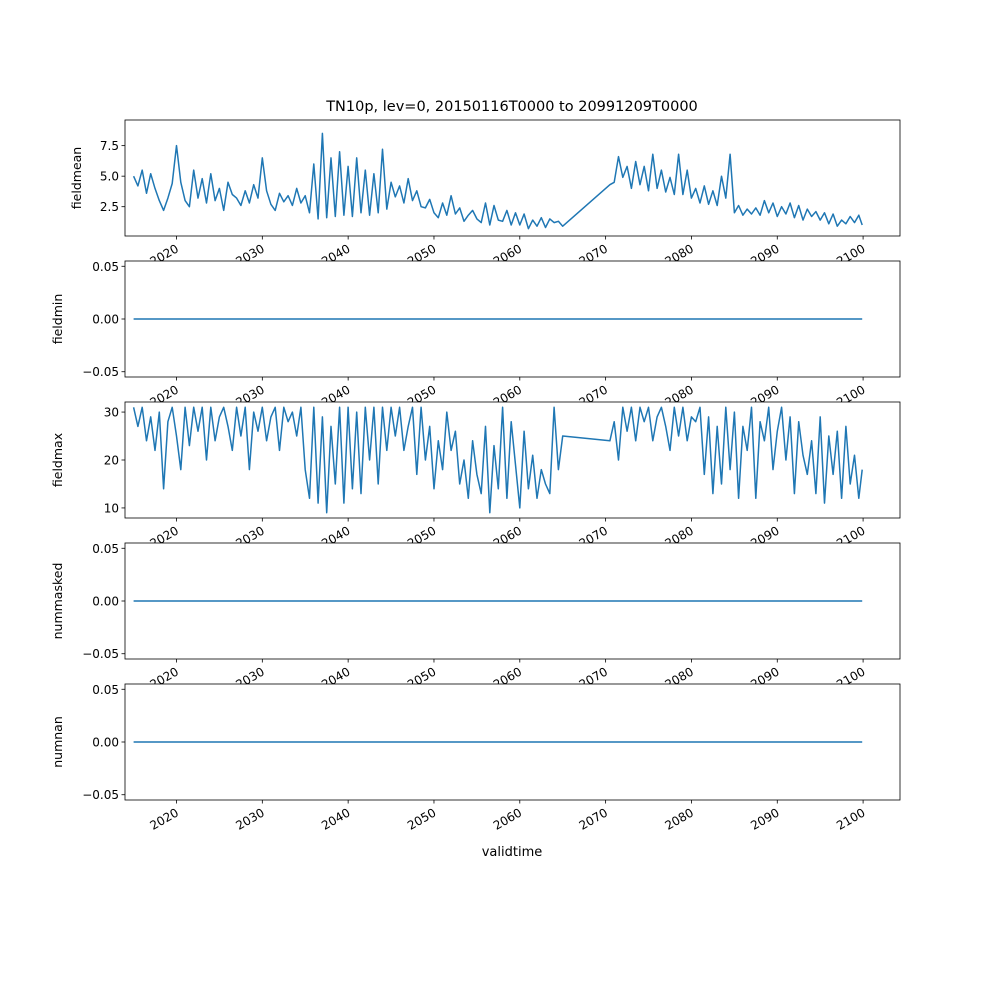  Describe the element at coordinates (76, 178) in the screenshot. I see `fieldmean-y-axis-label: fieldmean` at that location.